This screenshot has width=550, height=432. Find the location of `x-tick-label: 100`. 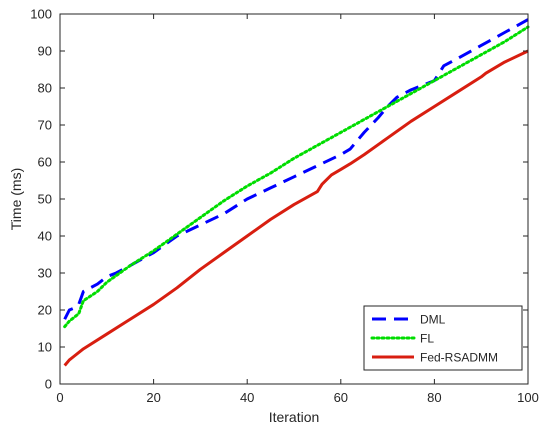

x-tick-label: 100 is located at coordinates (528, 397).